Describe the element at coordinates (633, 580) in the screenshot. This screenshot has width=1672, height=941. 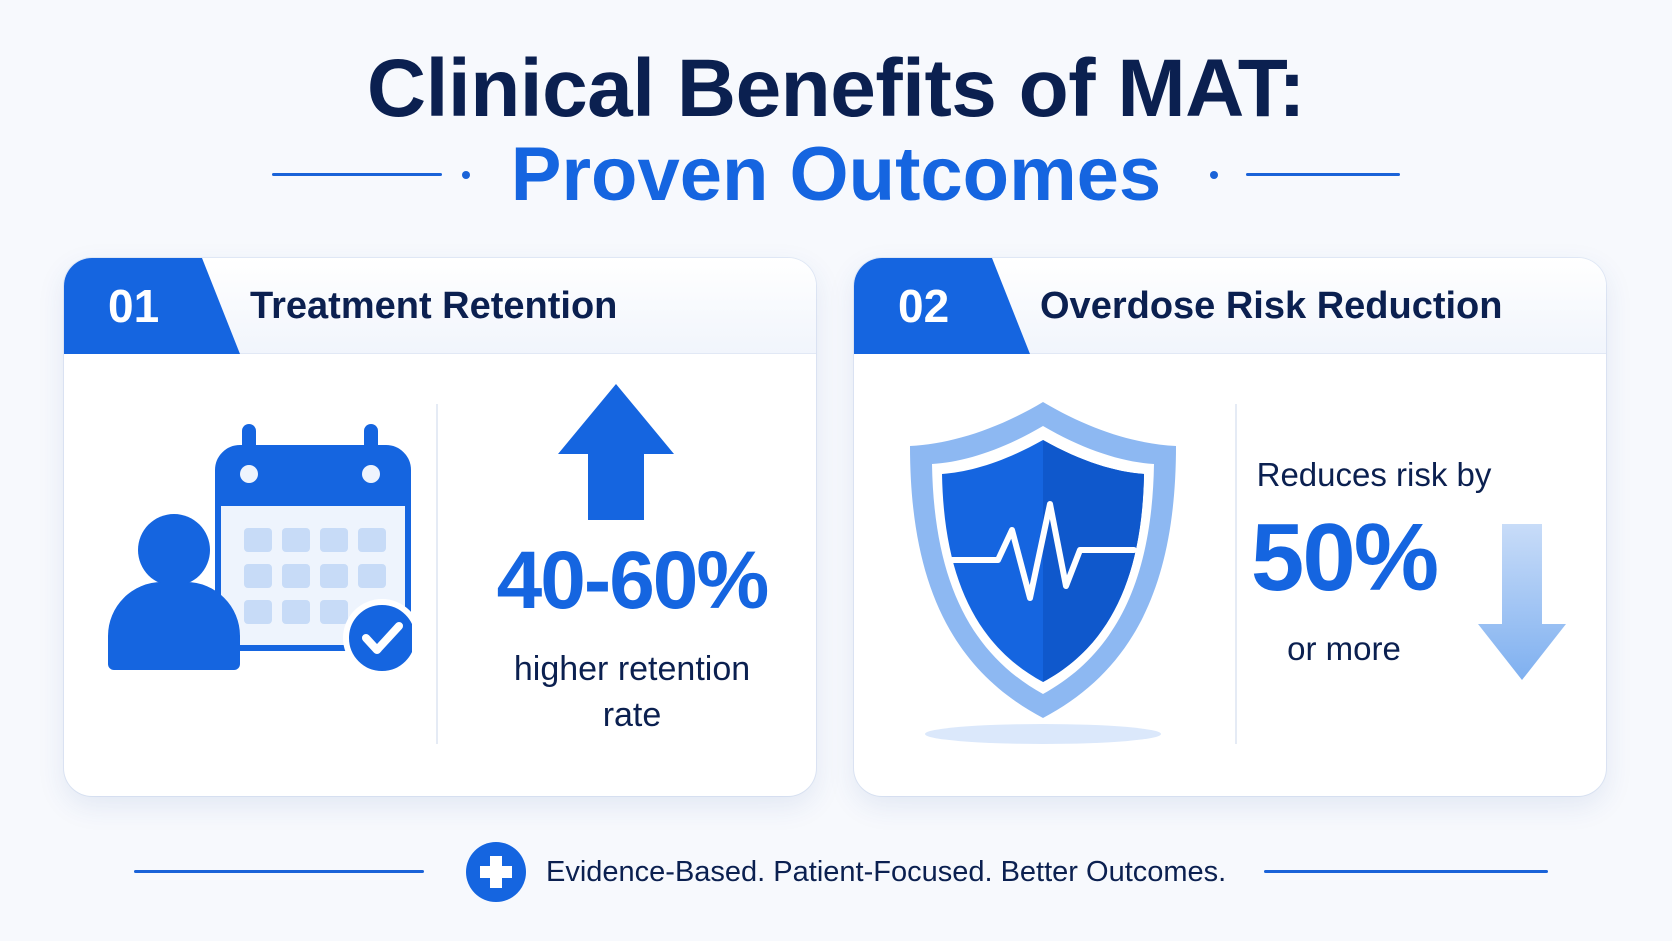
I see `stat-value: 40-60%` at that location.